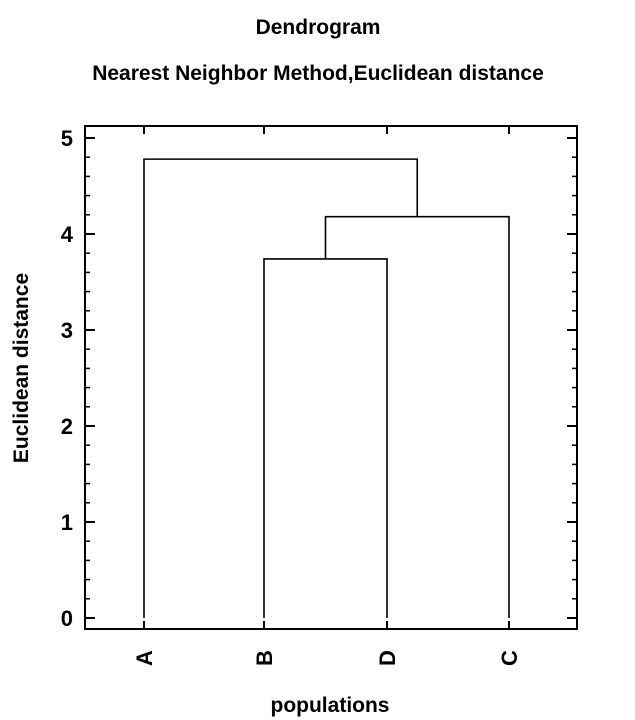 This screenshot has width=635, height=720. I want to click on x-tick-label-d: D, so click(387, 658).